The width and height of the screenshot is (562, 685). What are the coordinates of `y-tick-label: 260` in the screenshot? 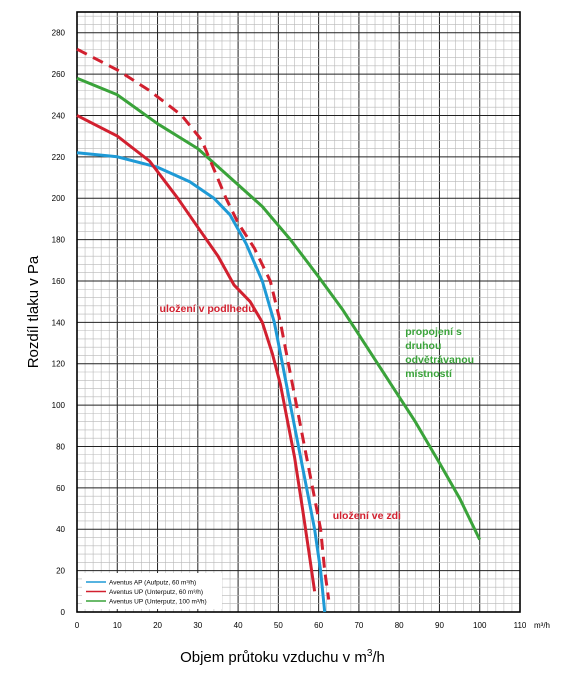 It's located at (59, 74).